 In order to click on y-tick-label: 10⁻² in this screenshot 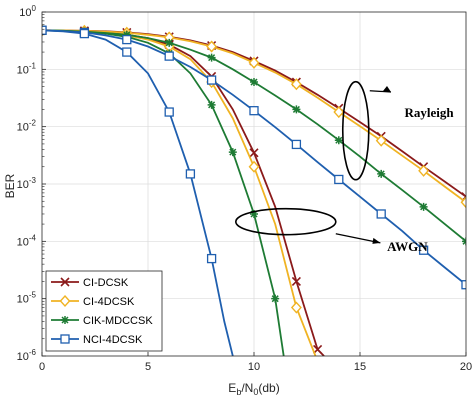, I will do `click(27, 126)`.